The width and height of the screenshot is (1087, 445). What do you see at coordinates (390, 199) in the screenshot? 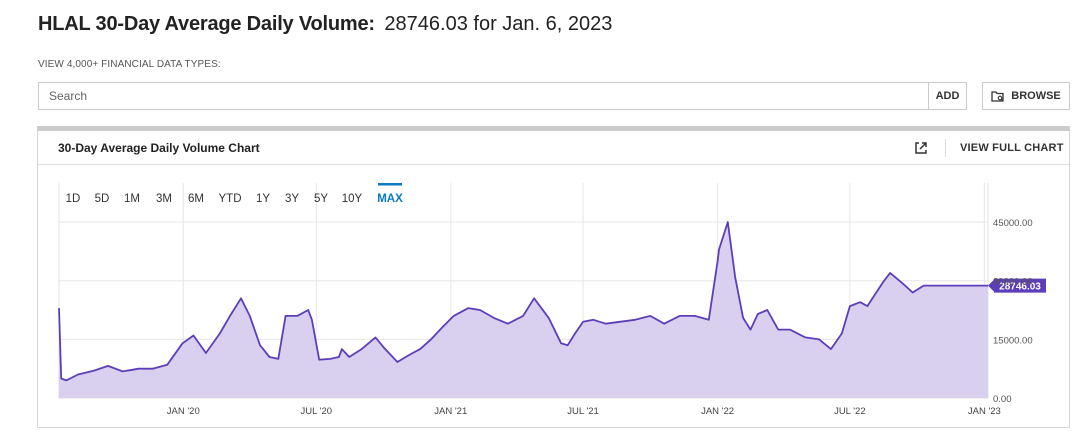
I see `range-button-max: MAX` at bounding box center [390, 199].